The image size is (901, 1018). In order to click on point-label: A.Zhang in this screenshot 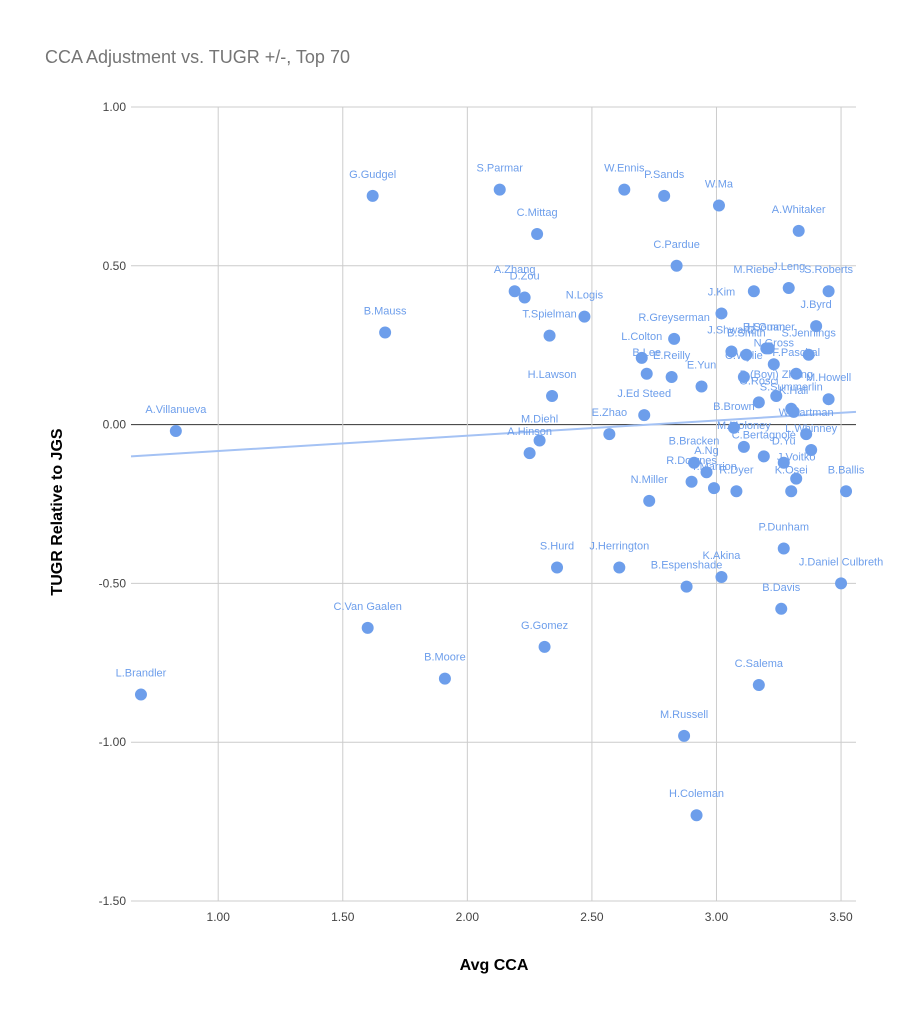, I will do `click(515, 270)`.